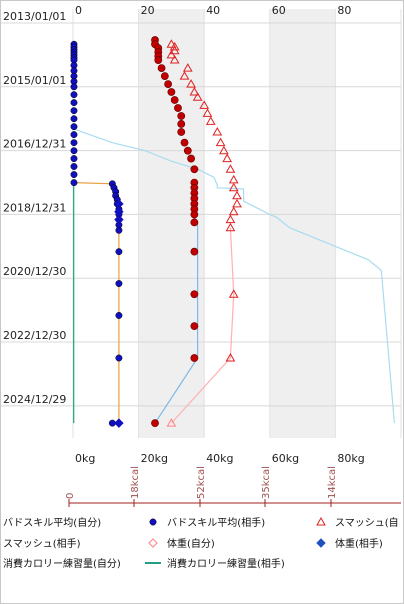  Describe the element at coordinates (367, 522) in the screenshot. I see `legend-label: スマッシュ(自` at that location.